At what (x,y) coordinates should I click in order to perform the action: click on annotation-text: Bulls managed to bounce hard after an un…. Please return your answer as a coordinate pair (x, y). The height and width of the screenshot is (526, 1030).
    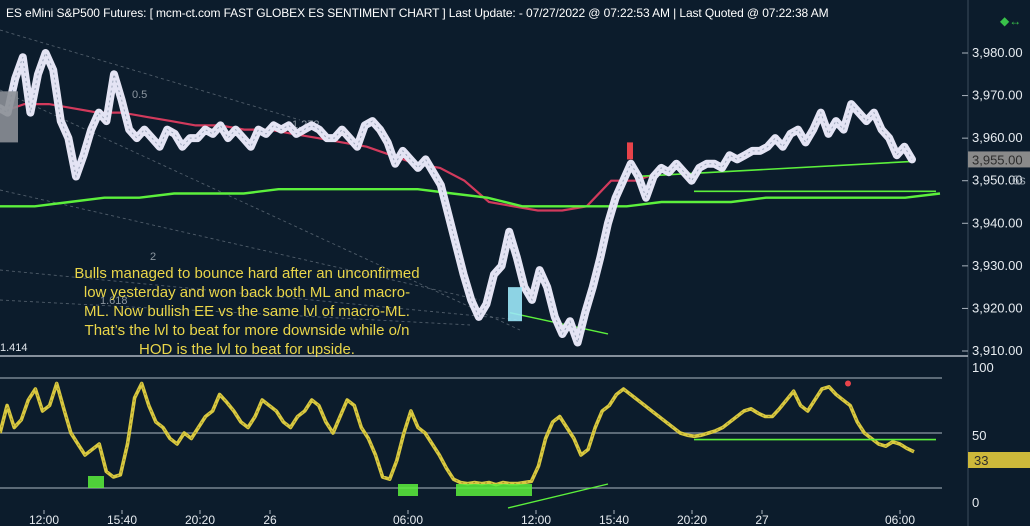
    Looking at the image, I should click on (247, 311).